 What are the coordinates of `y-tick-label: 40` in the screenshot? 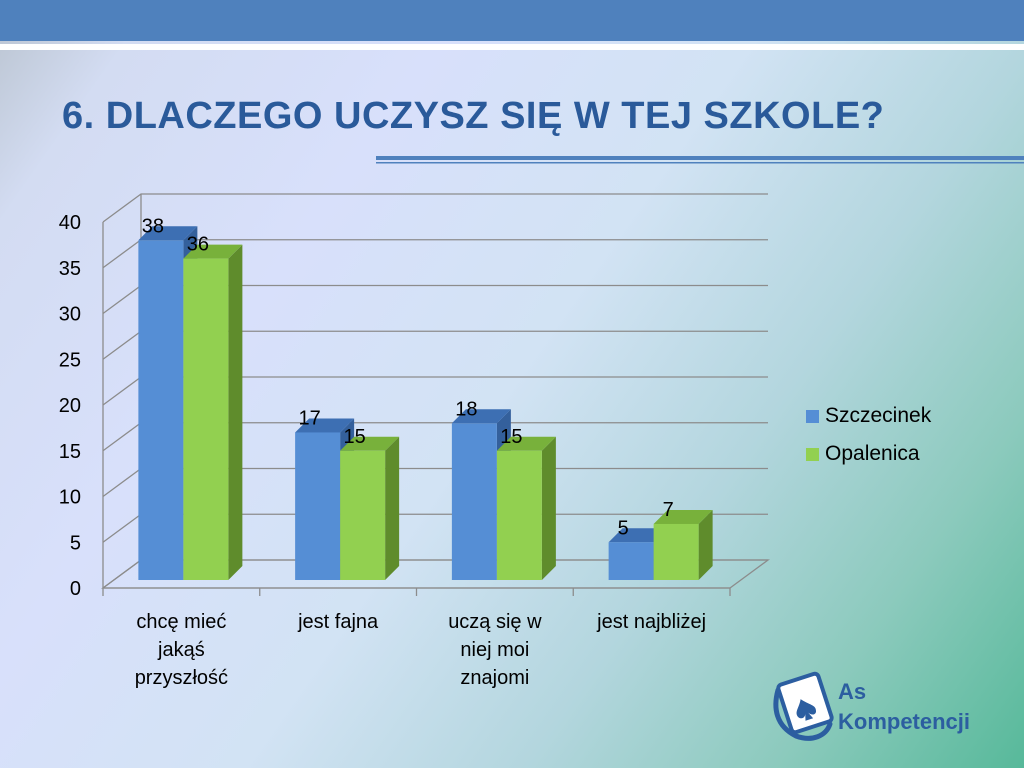 It's located at (70, 223).